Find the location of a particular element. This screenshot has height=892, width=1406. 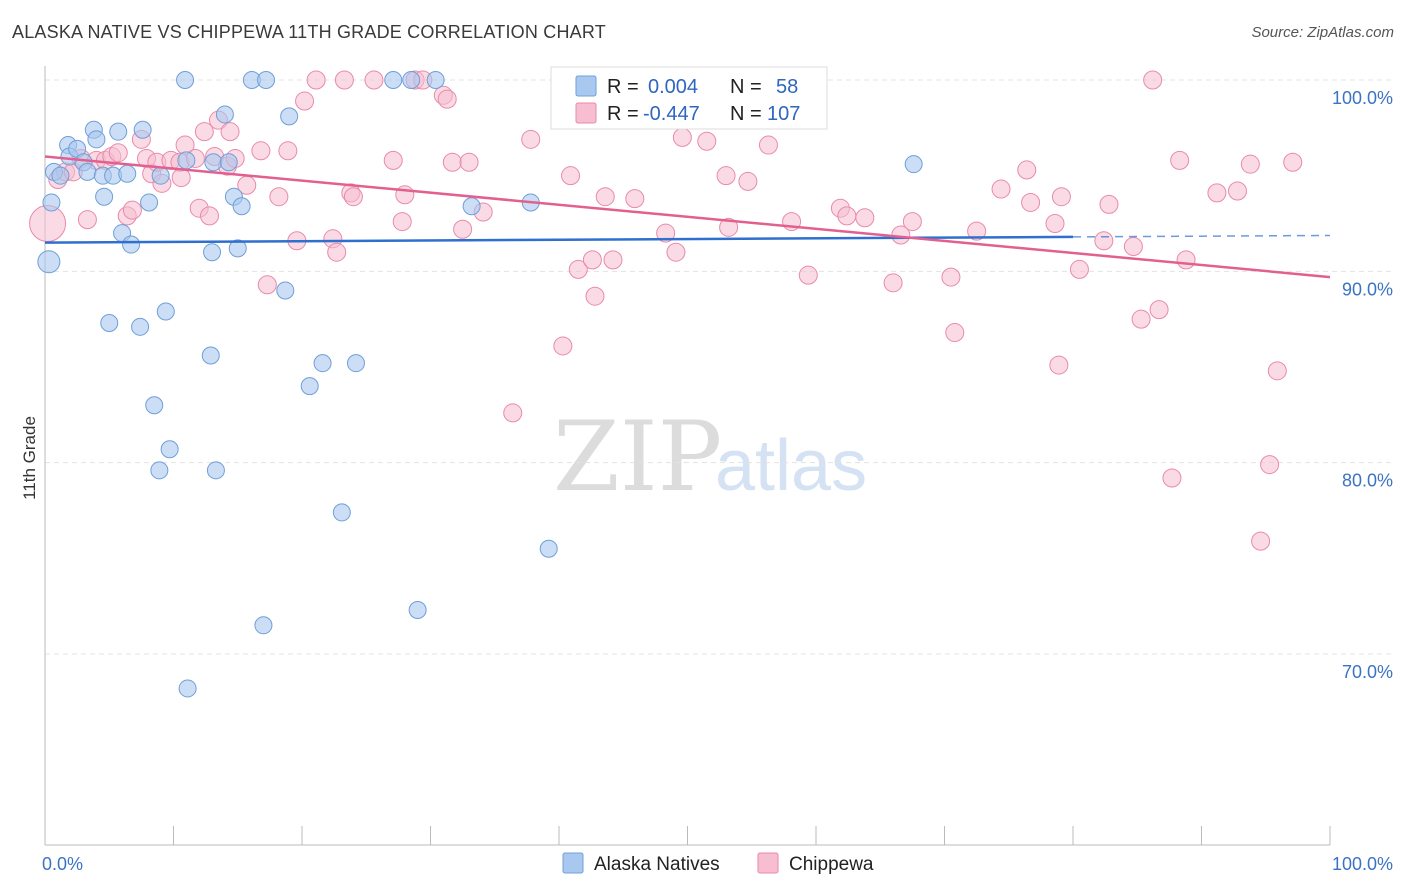

legend-n-label-2: N = is located at coordinates (746, 114).